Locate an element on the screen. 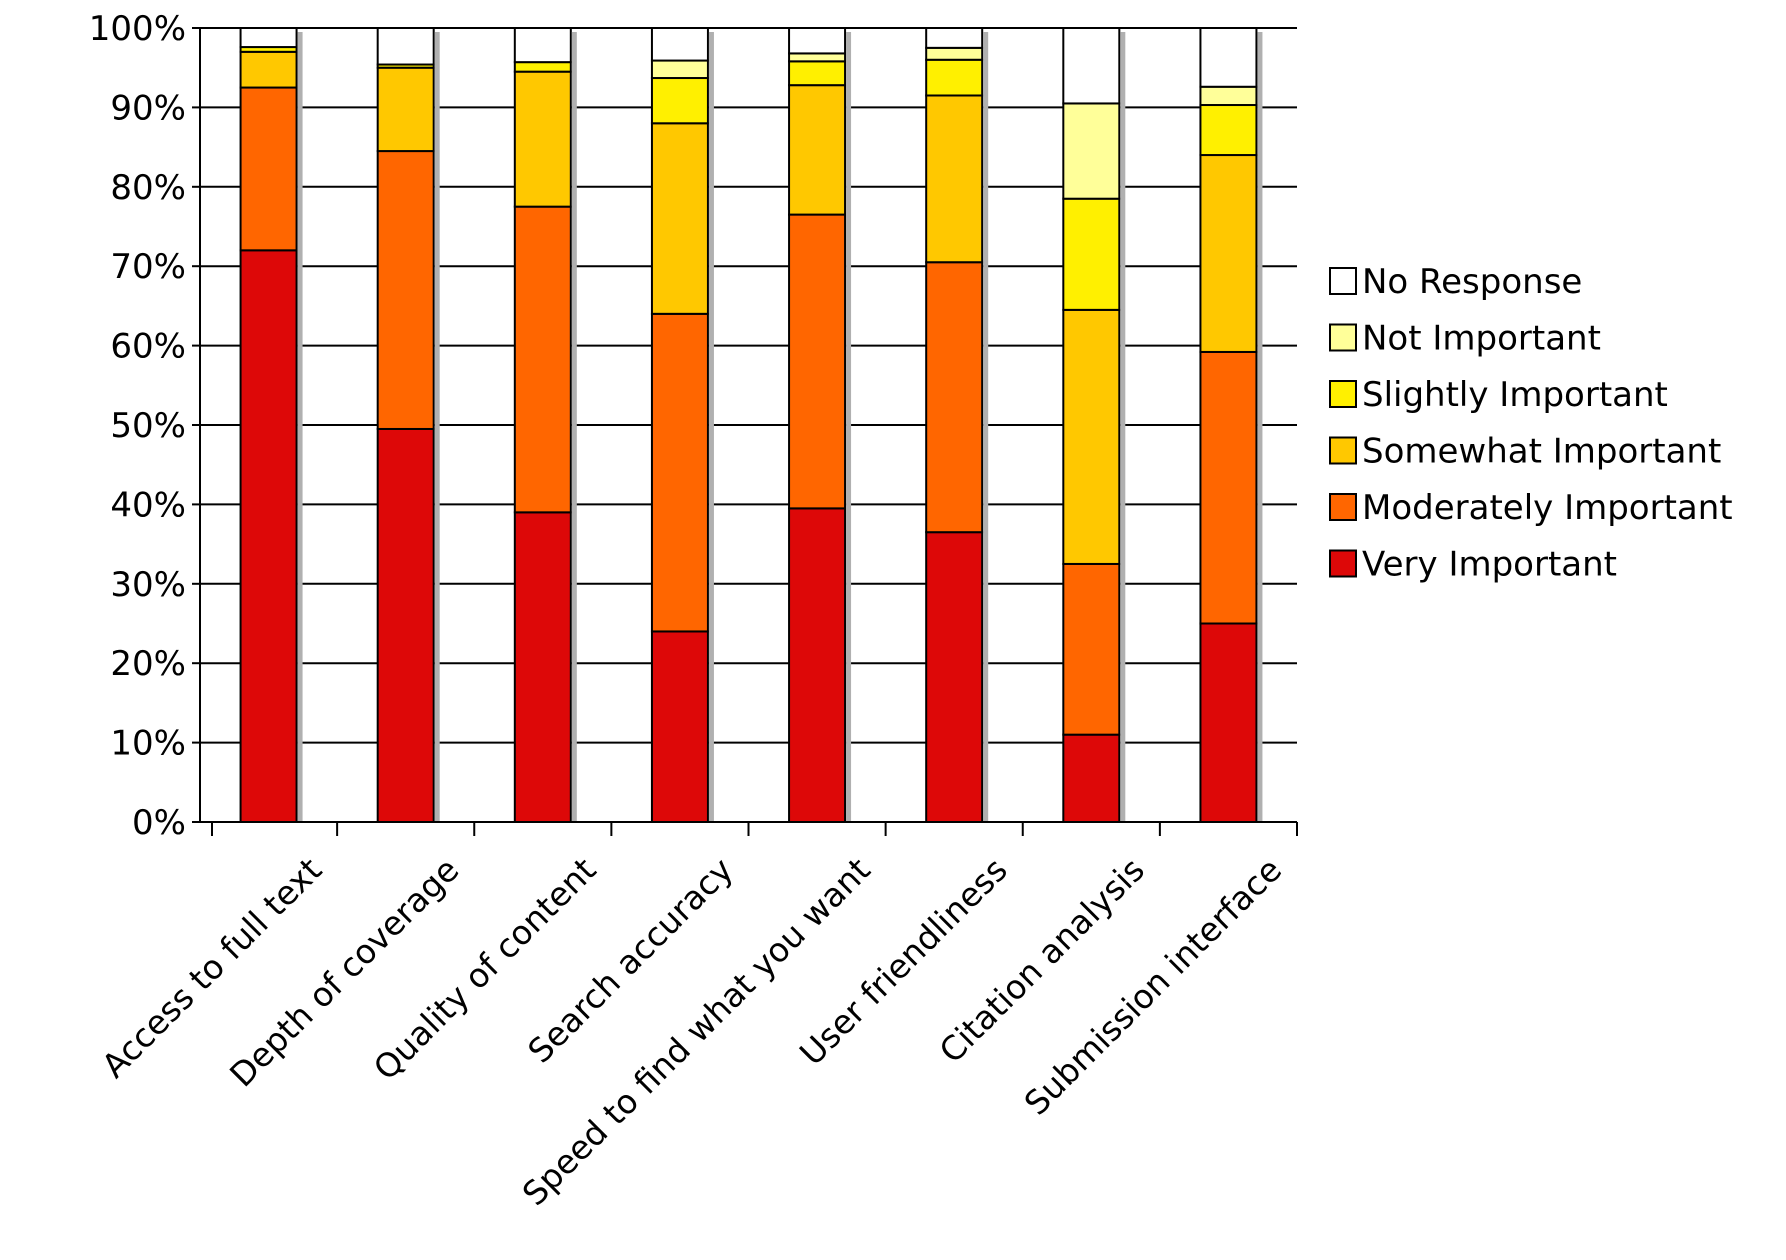  y-tick-label: 70% is located at coordinates (148, 267).